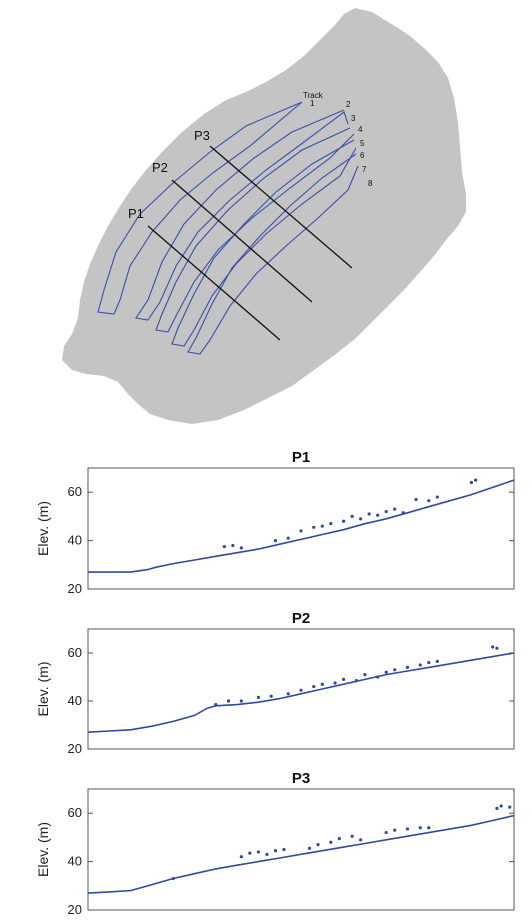 The image size is (532, 922). What do you see at coordinates (348, 104) in the screenshot?
I see `track-num-2: 2` at bounding box center [348, 104].